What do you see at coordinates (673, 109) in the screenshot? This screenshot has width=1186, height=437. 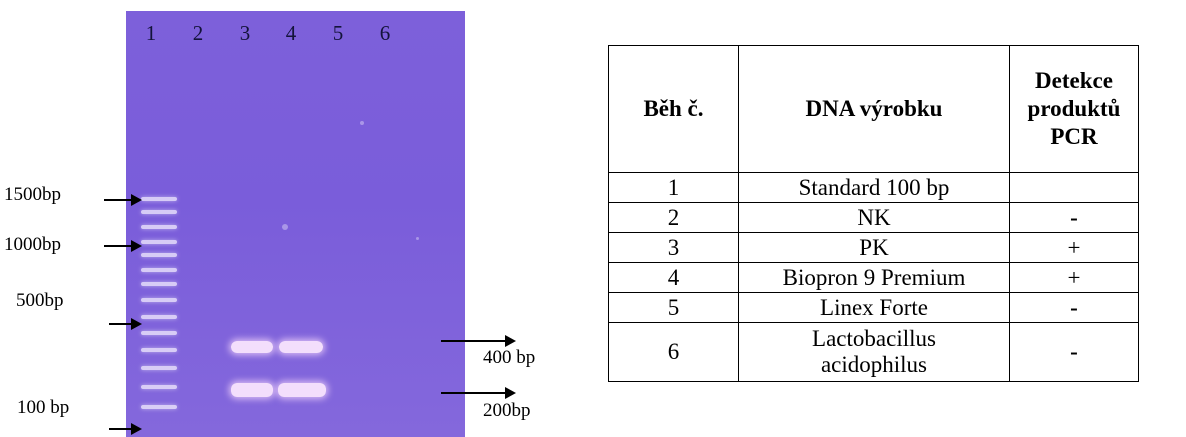 I see `header-run: Běh č.` at bounding box center [673, 109].